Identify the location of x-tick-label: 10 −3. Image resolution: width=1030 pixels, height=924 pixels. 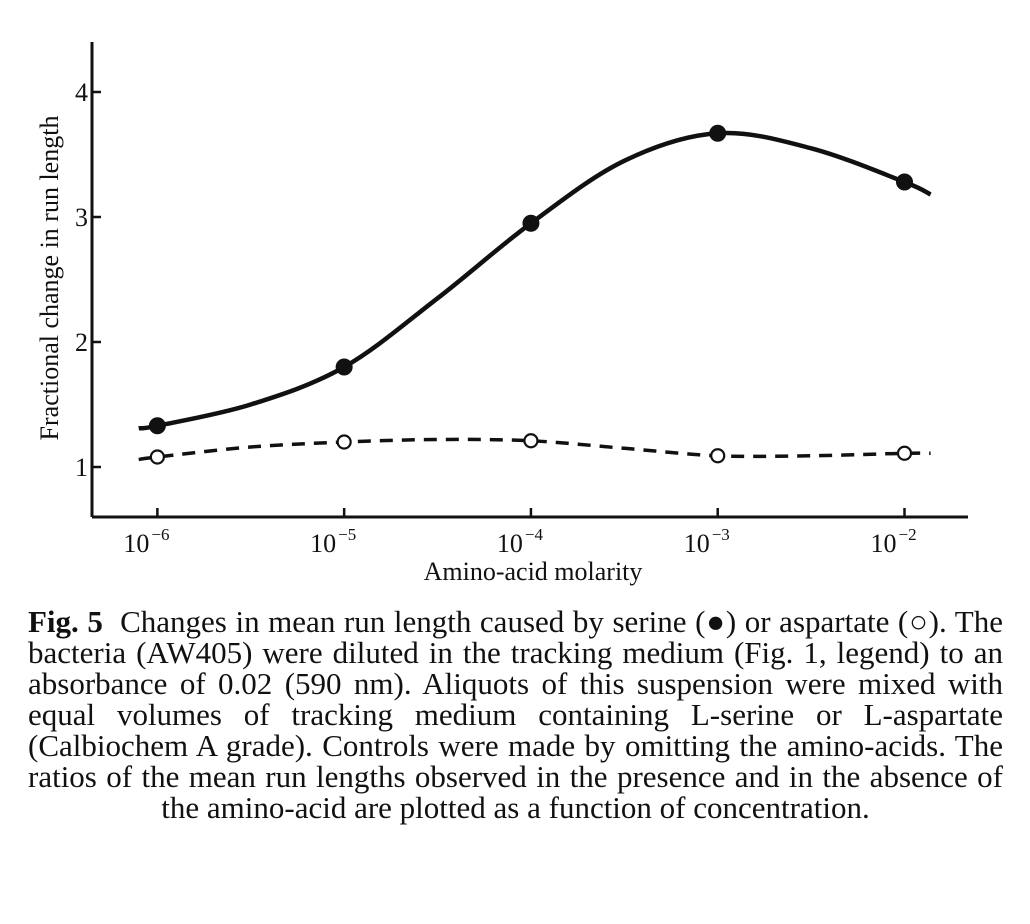
(707, 541).